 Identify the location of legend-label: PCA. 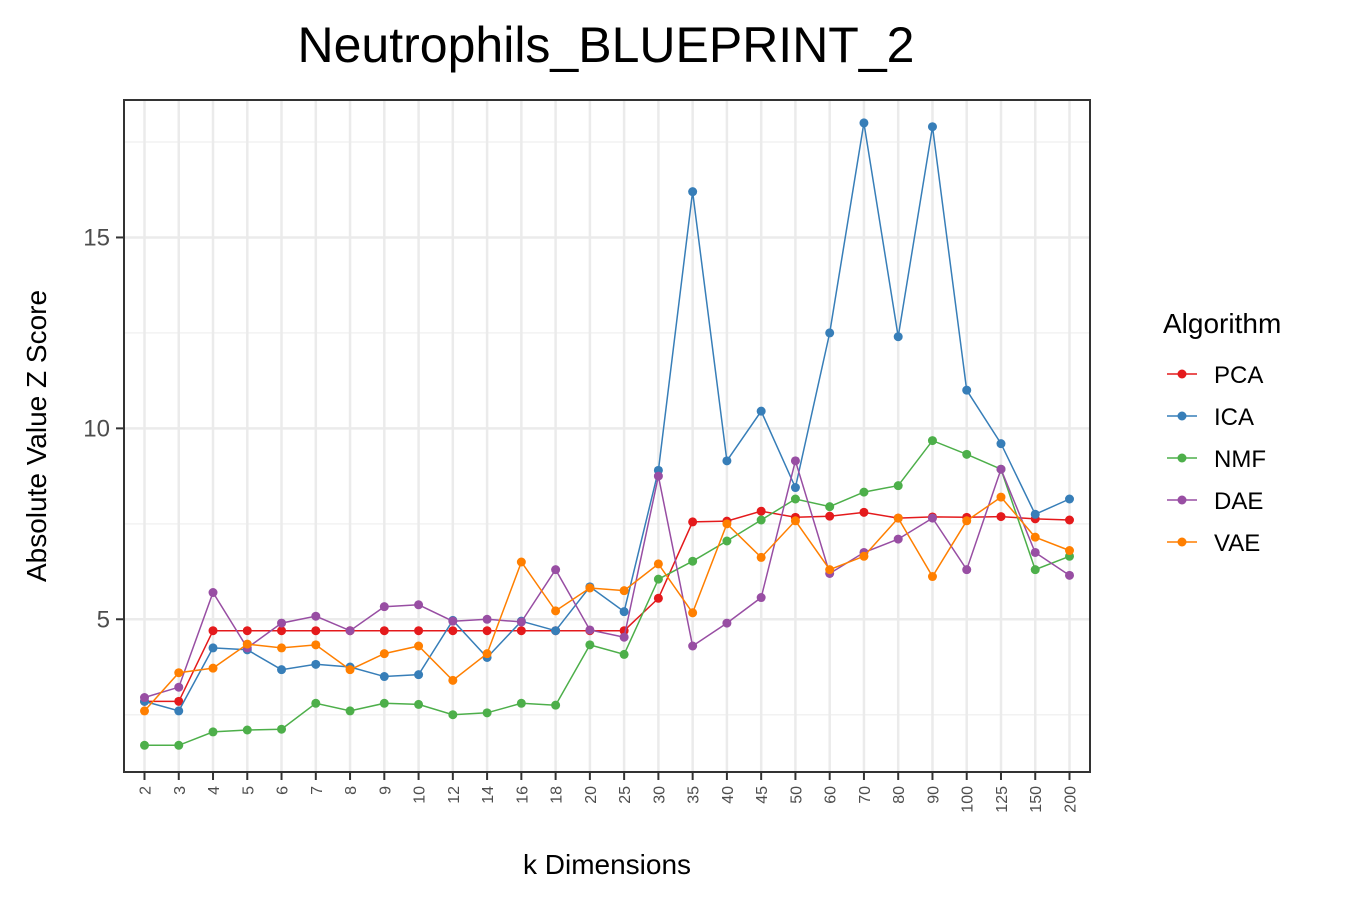
(1238, 375).